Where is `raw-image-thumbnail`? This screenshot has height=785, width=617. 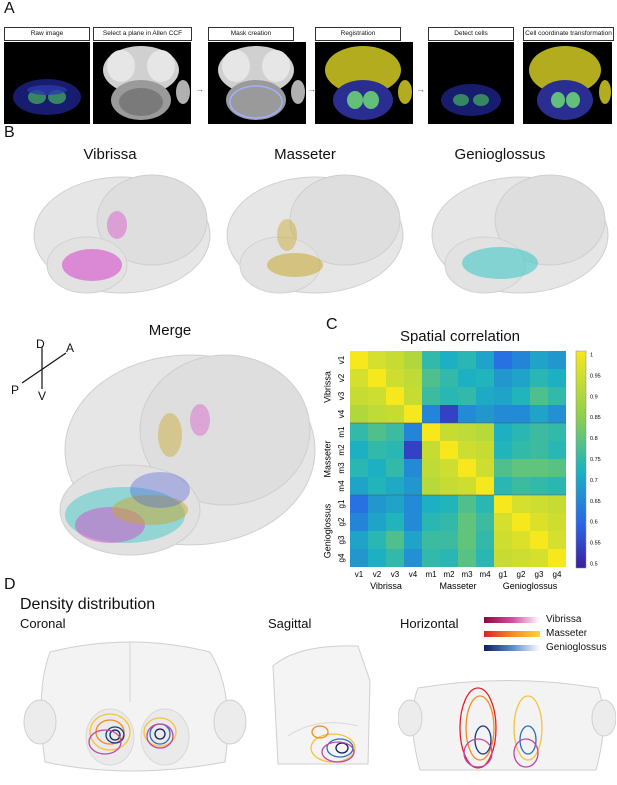
raw-image-thumbnail is located at coordinates (47, 83).